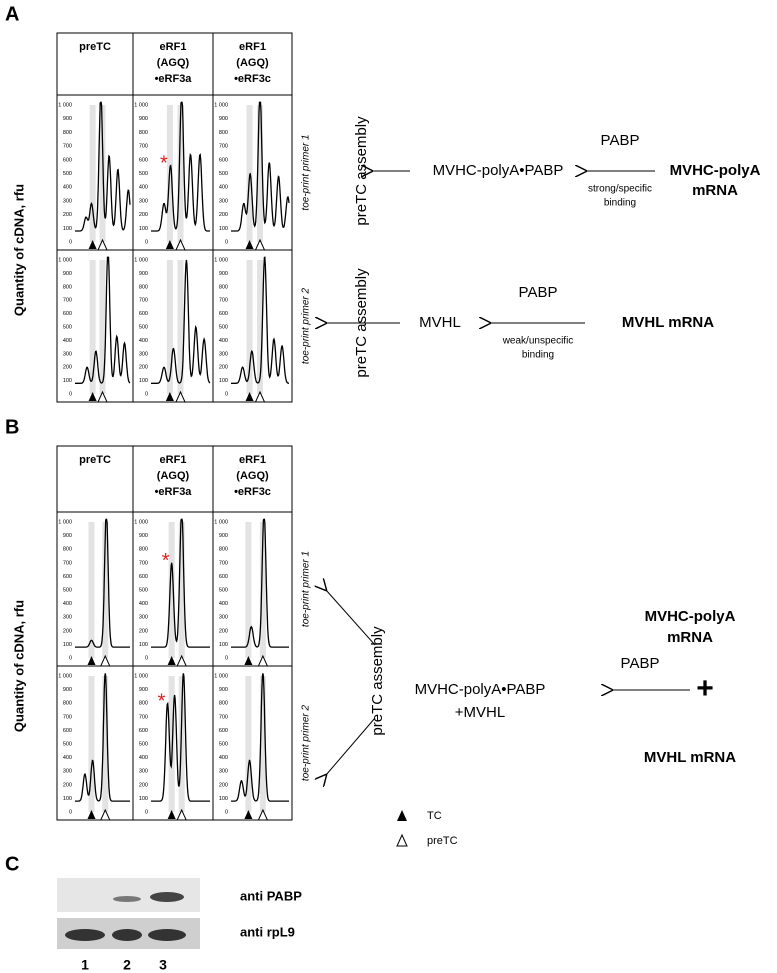  Describe the element at coordinates (434, 816) in the screenshot. I see `legend-label: TC` at that location.